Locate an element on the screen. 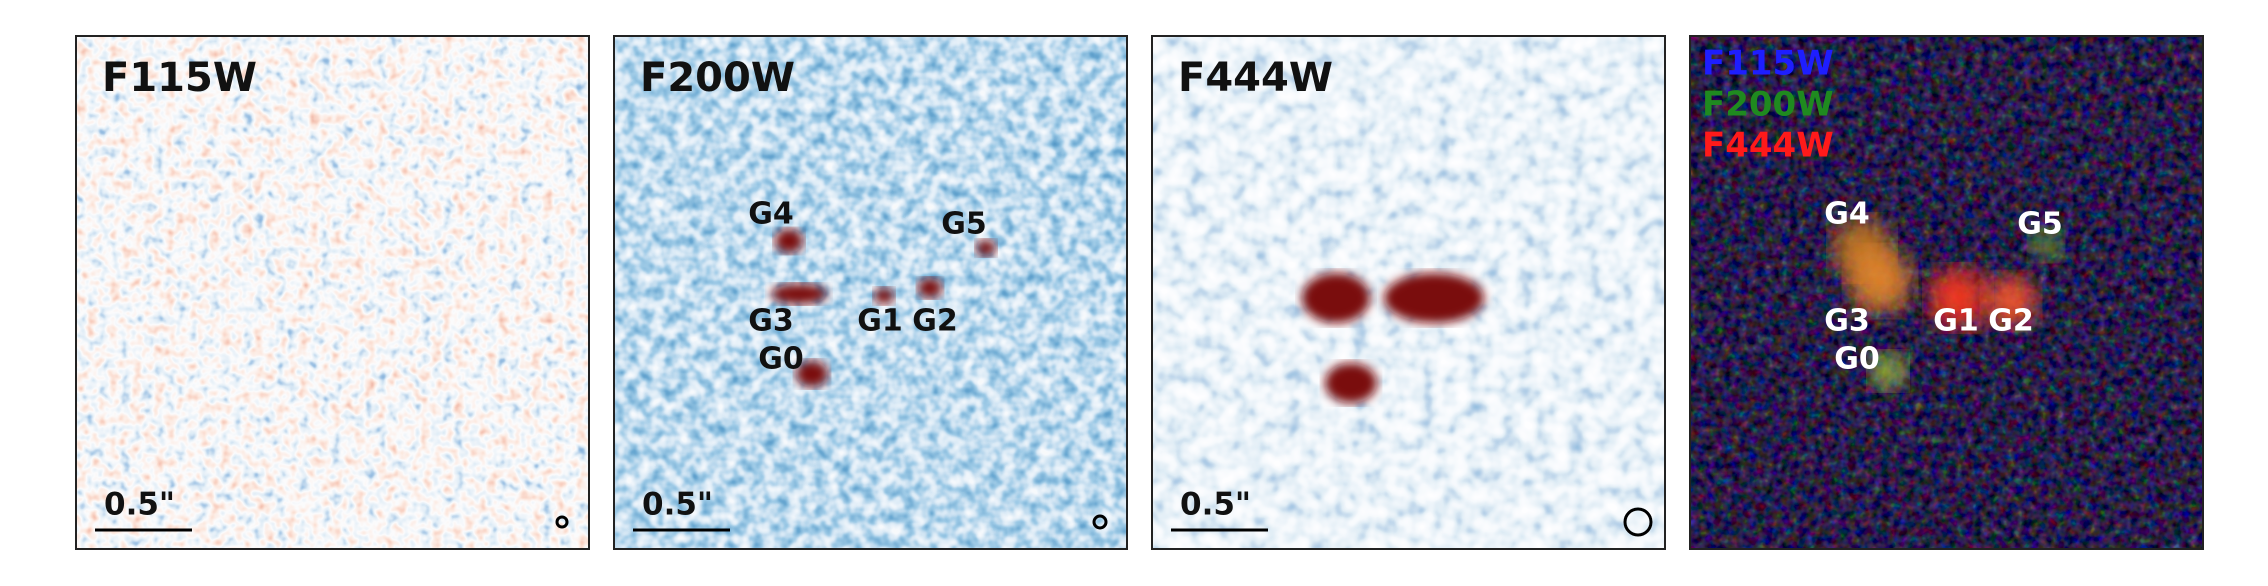 This screenshot has width=2268, height=586. legend-entry: F444W is located at coordinates (1768, 146).